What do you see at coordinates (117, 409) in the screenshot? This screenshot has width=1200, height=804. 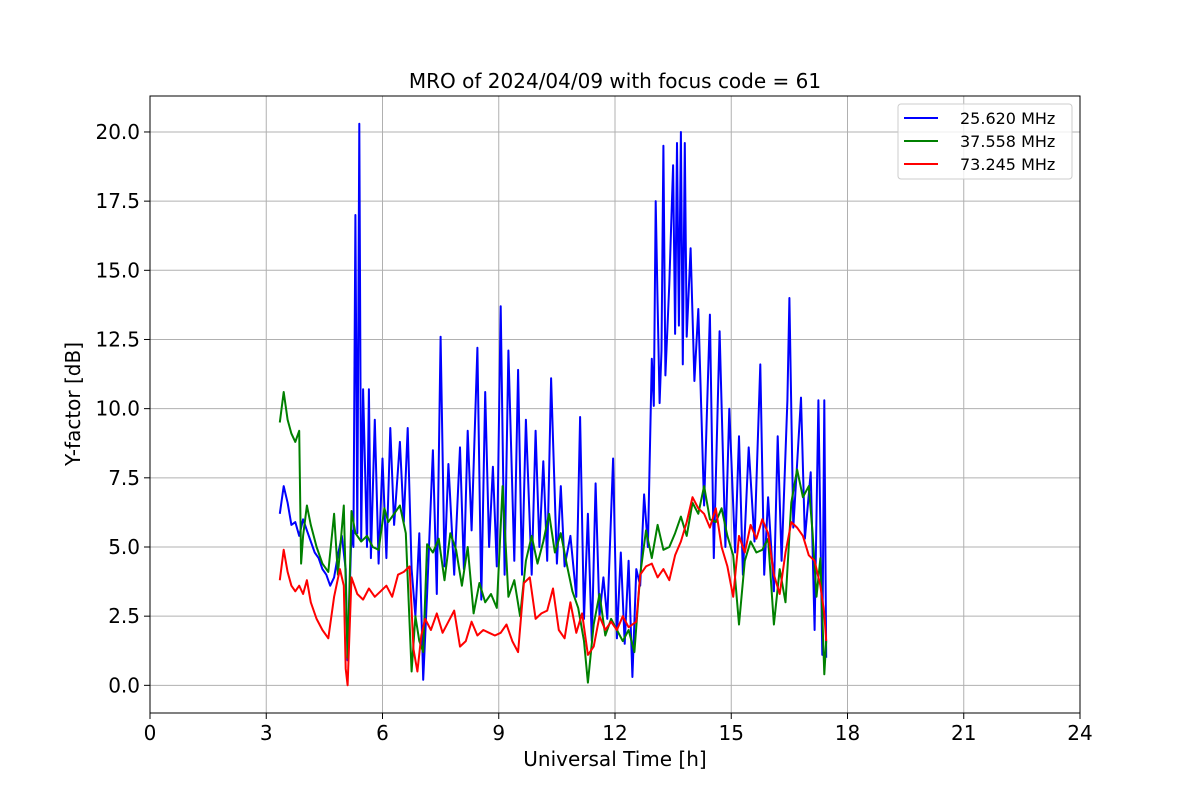 I see `y-tick-label: 10.0` at bounding box center [117, 409].